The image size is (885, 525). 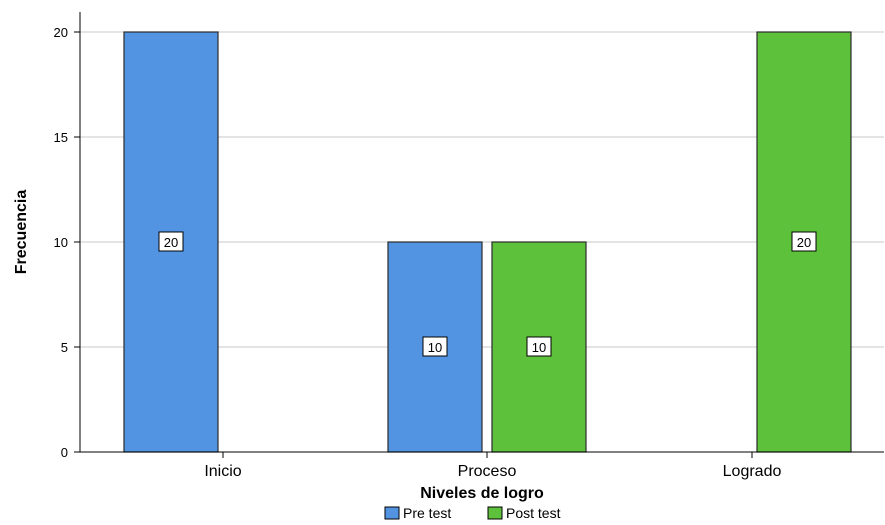 I want to click on y-tick-label: 20, so click(x=61, y=32).